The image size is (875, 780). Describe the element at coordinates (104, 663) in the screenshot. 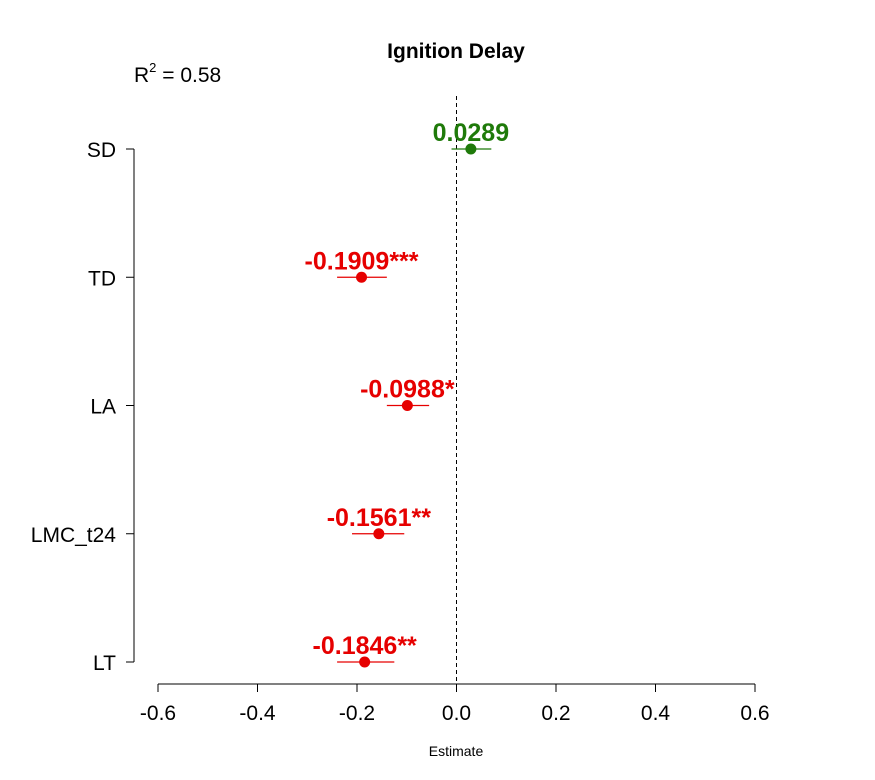

I see `y-tick-label: LT` at that location.